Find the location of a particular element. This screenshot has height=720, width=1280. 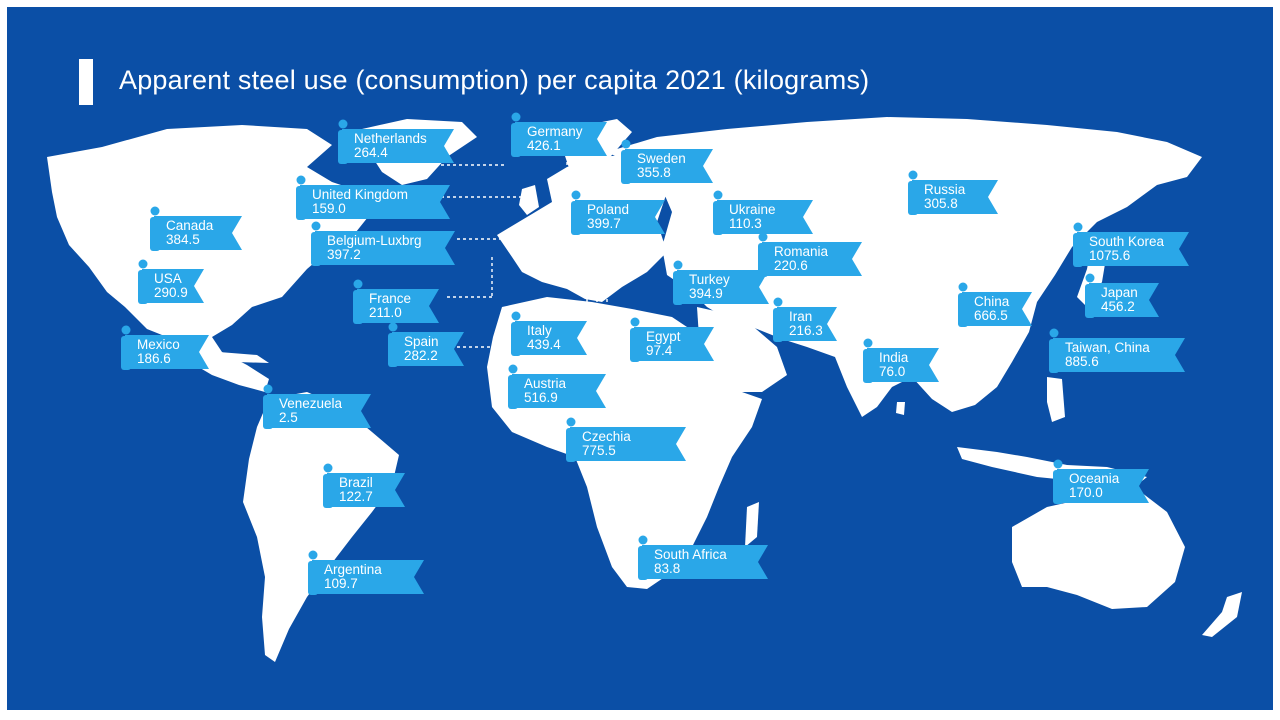

country-name: Belgium-Luxbrg is located at coordinates (374, 240).